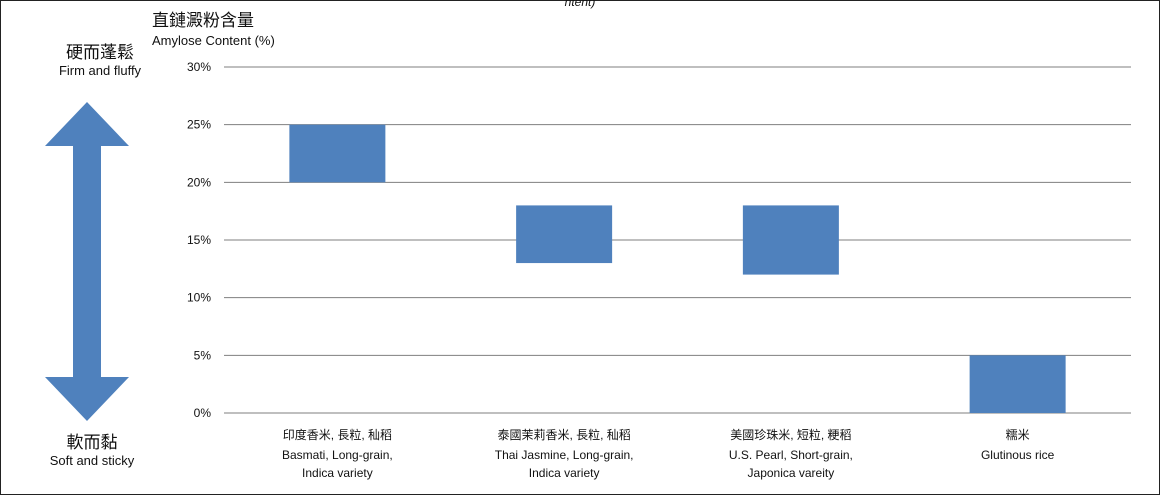  Describe the element at coordinates (791, 473) in the screenshot. I see `category-label-en-line2: Japonica vareity` at that location.